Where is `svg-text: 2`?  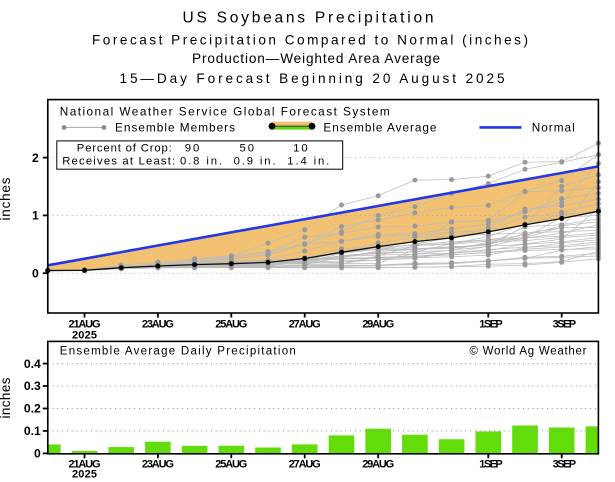
svg-text: 2 is located at coordinates (35, 158).